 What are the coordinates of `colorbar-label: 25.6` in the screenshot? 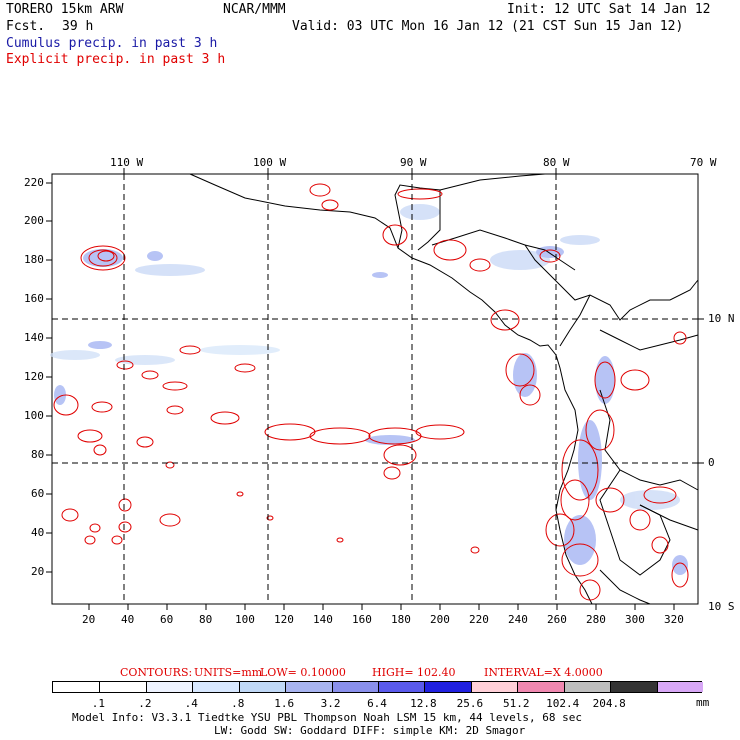 It's located at (470, 703).